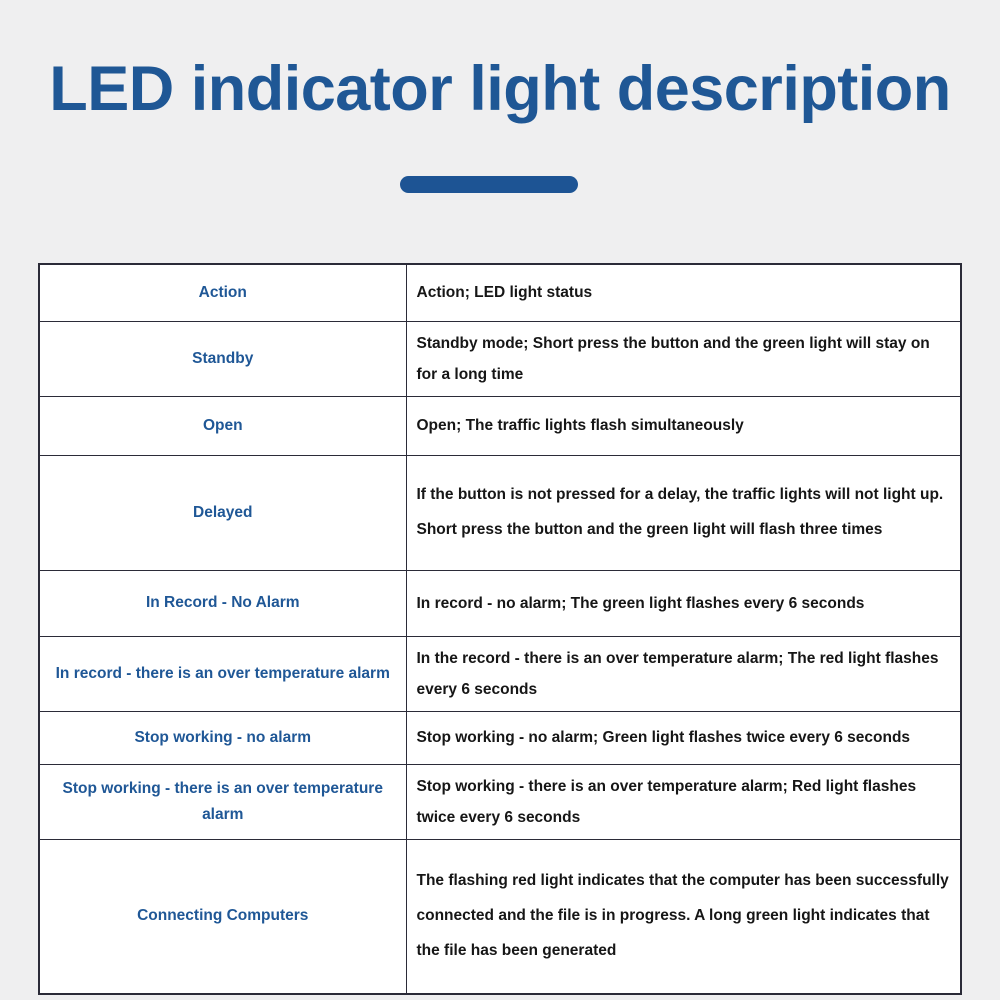 This screenshot has width=1000, height=1000. Describe the element at coordinates (500, 89) in the screenshot. I see `page-title: LED indicator light description` at that location.